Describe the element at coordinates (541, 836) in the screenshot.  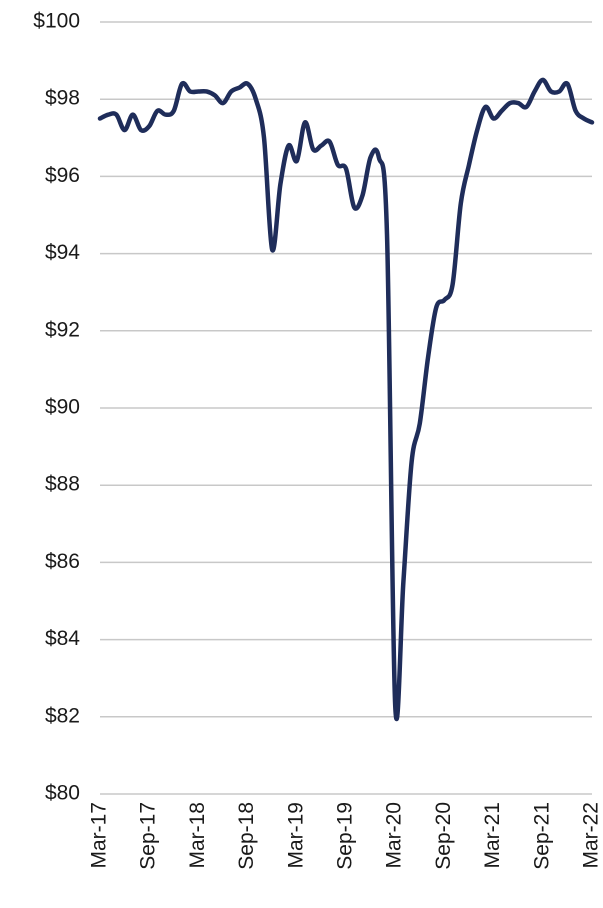
I see `x-tick-label: Sep-21` at that location.